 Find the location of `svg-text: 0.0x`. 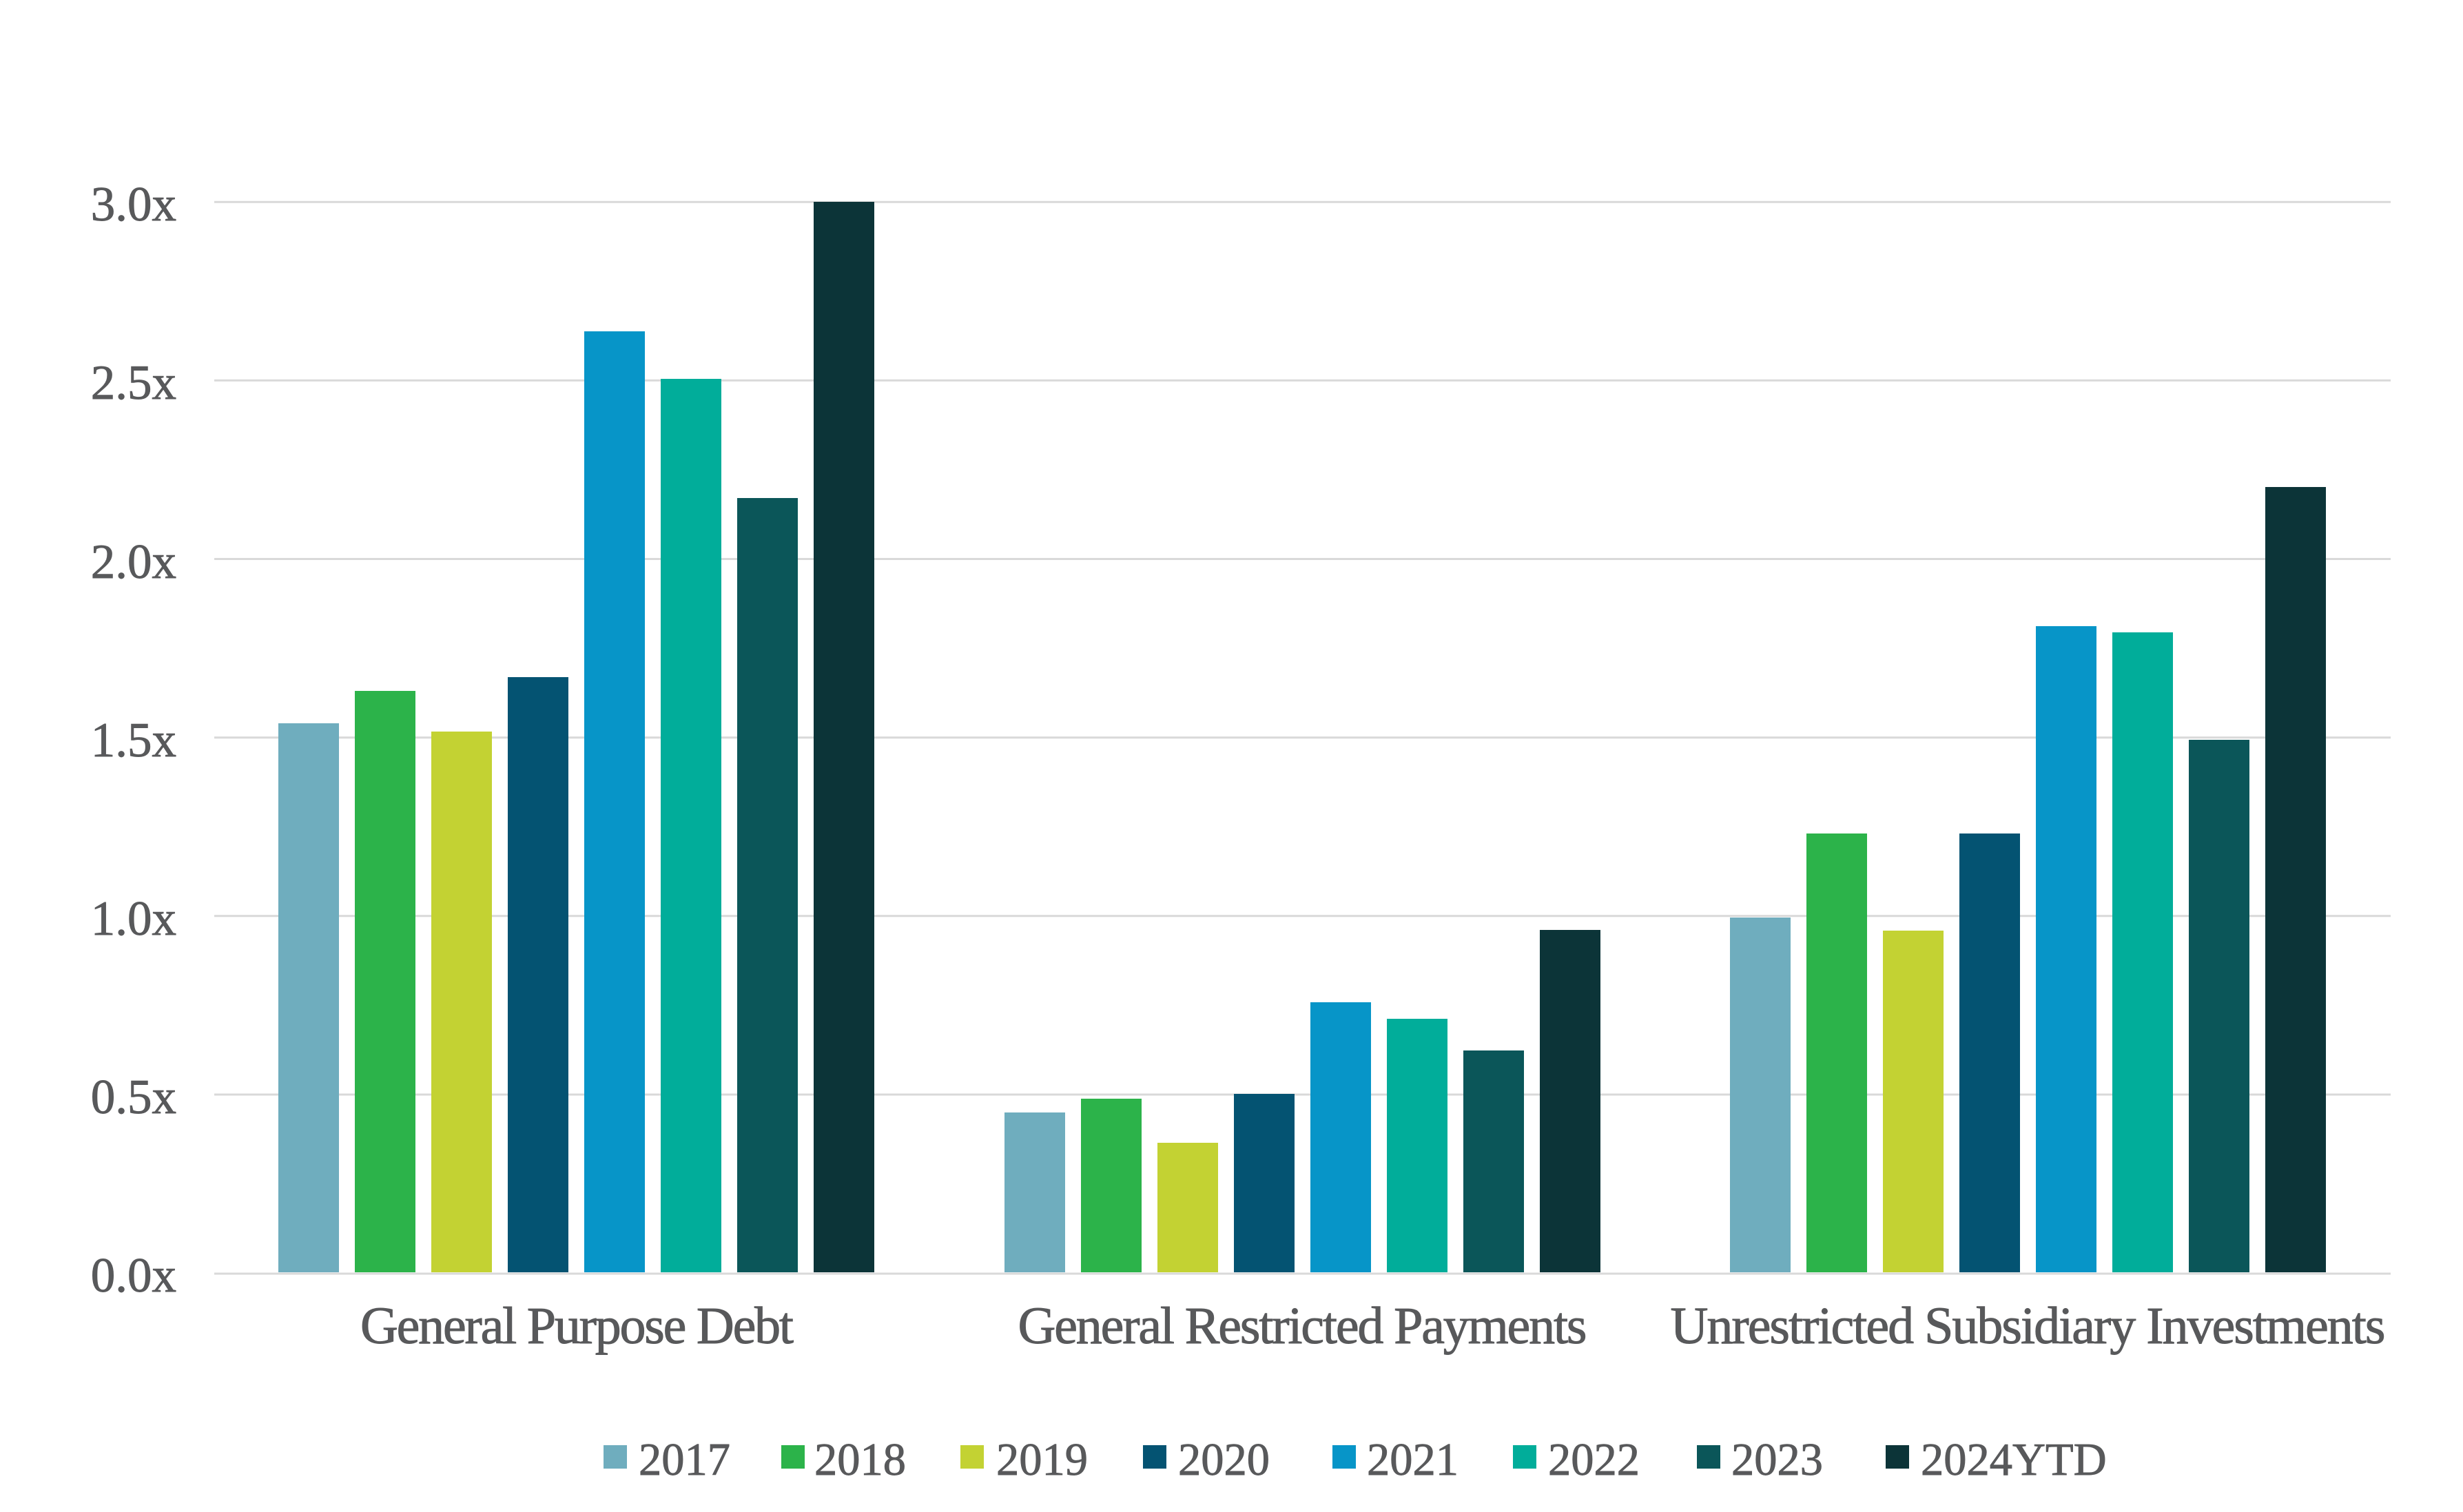

svg-text: 0.0x is located at coordinates (133, 1276).